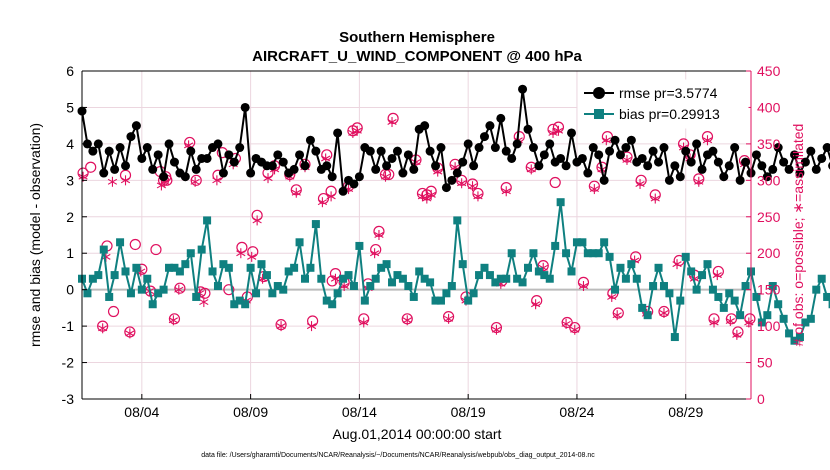 The height and width of the screenshot is (470, 830). I want to click on y-tick-label-left: 5, so click(70, 107).